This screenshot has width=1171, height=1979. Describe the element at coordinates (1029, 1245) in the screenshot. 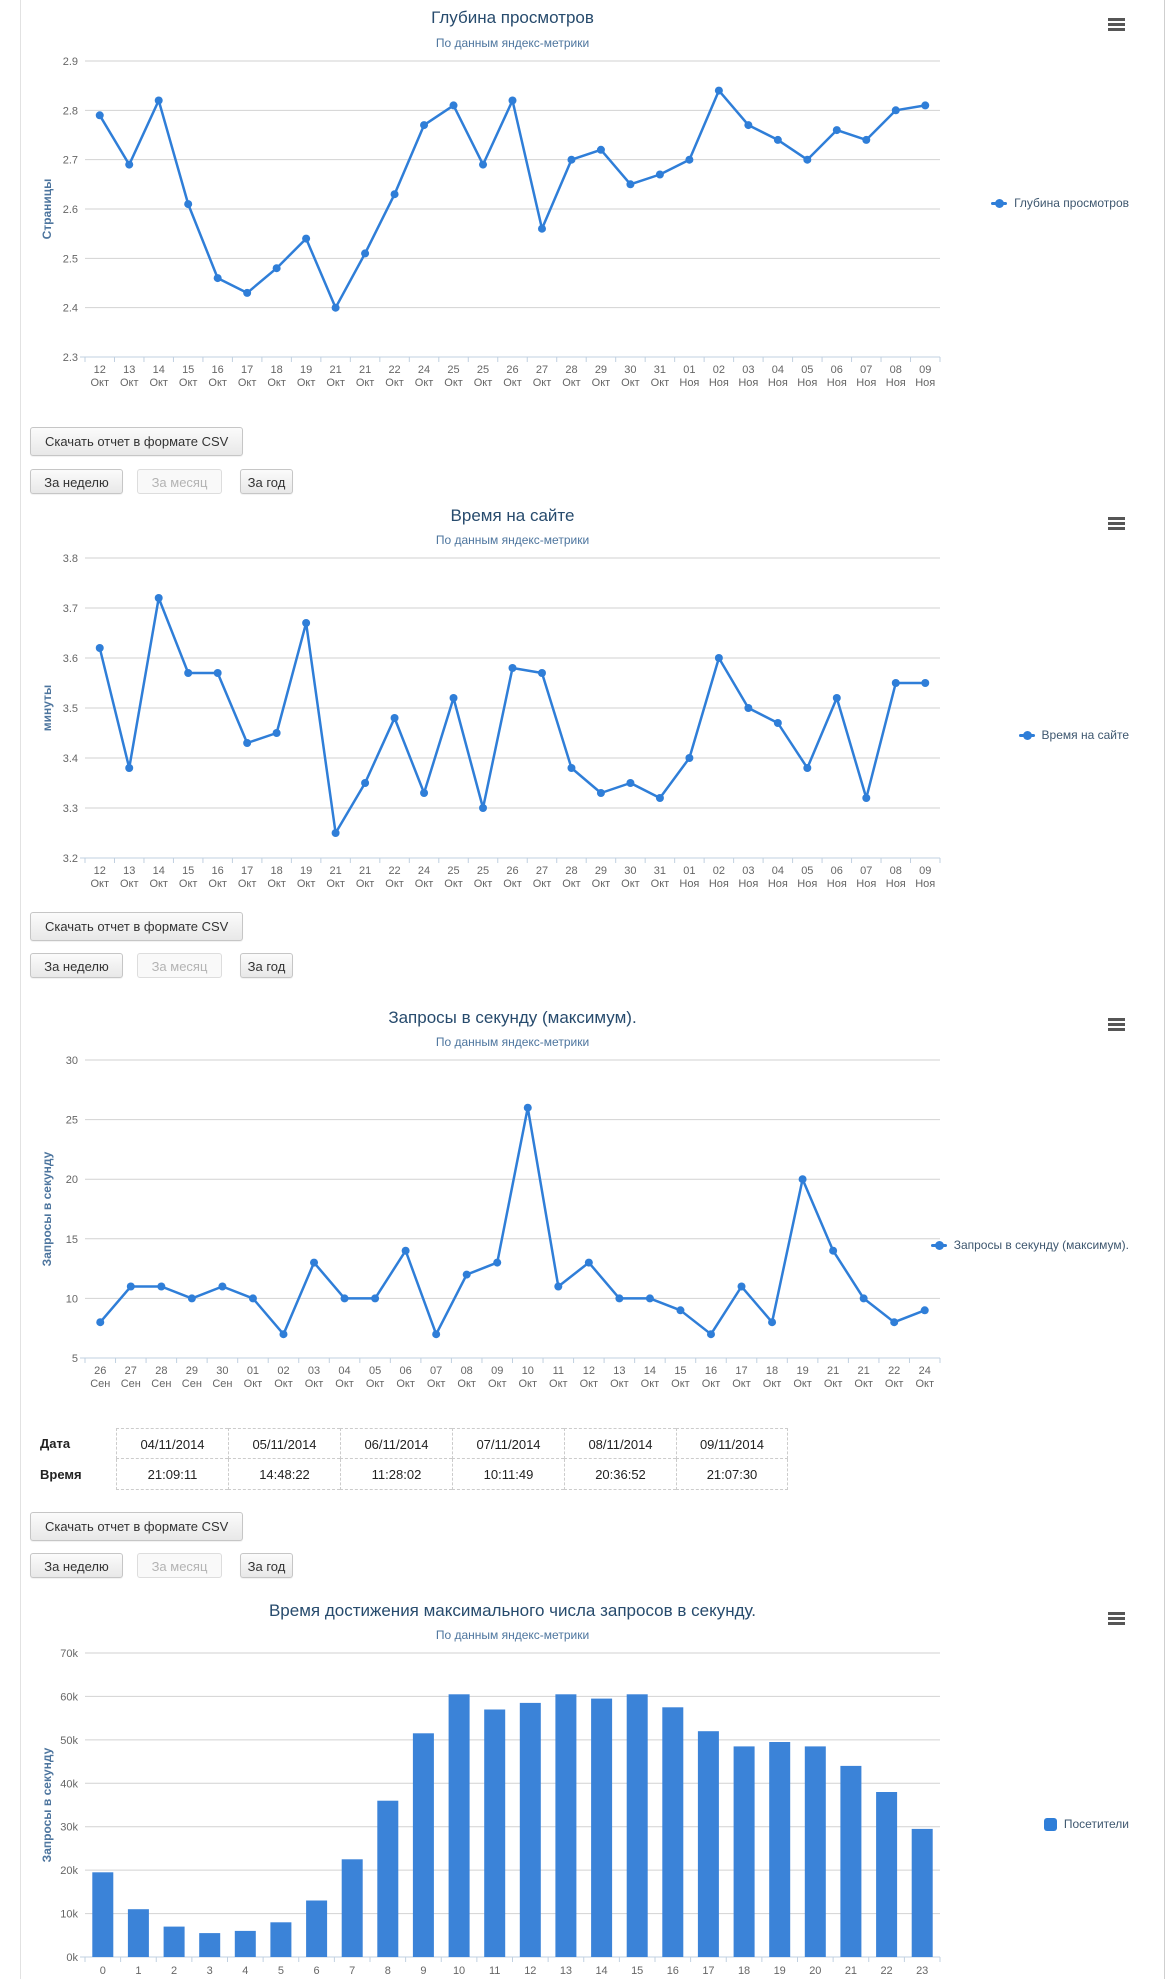

I see `legend-item: Запросы в секунду (максимум).` at that location.